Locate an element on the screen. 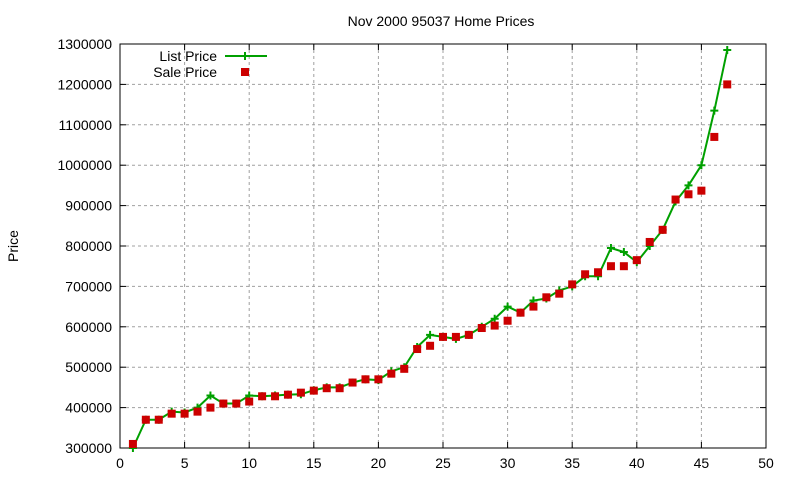 This screenshot has width=800, height=485. y-tick-label: 300000 is located at coordinates (88, 448).